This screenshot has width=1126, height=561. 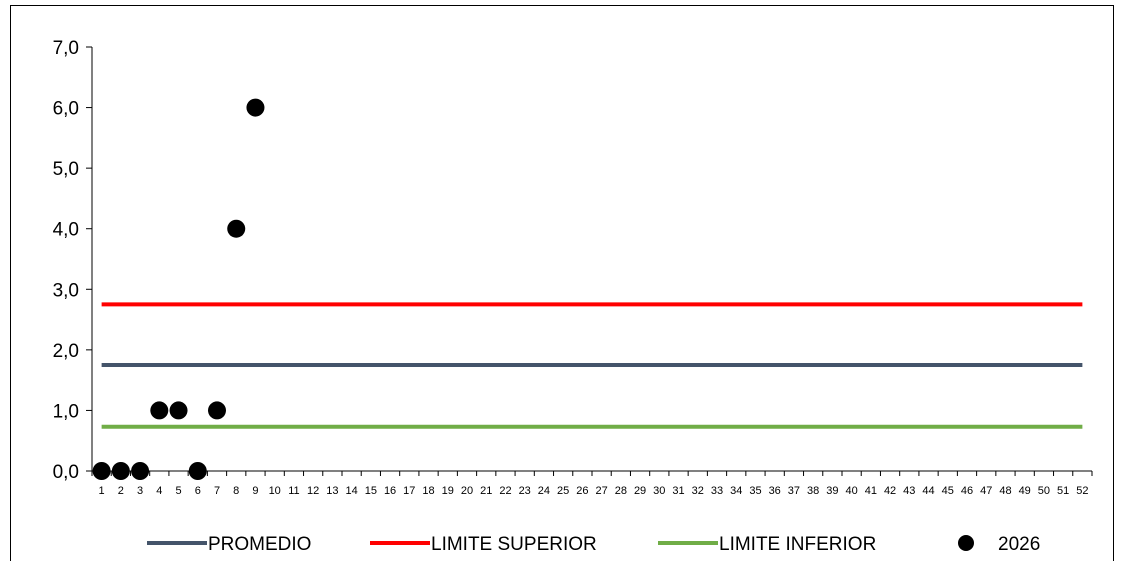 What do you see at coordinates (198, 491) in the screenshot?
I see `x-tick-label: 6` at bounding box center [198, 491].